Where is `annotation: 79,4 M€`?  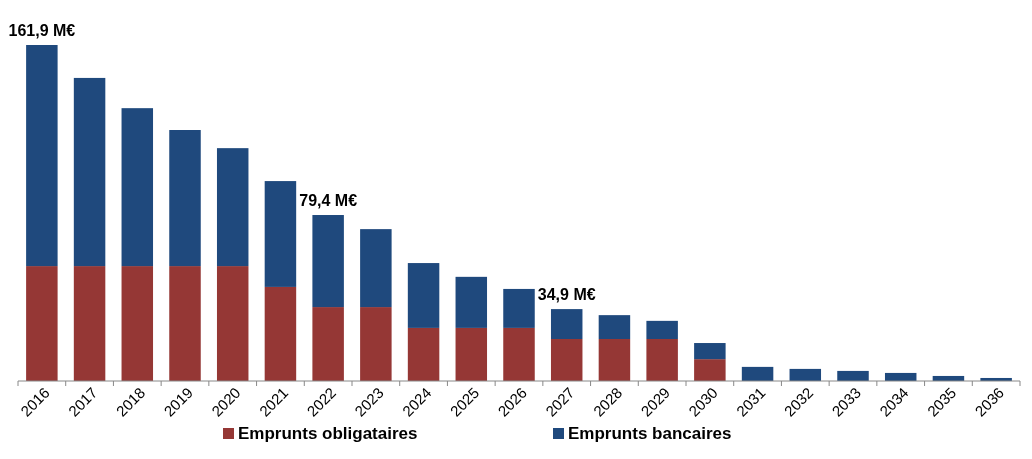
annotation: 79,4 M€ is located at coordinates (328, 201).